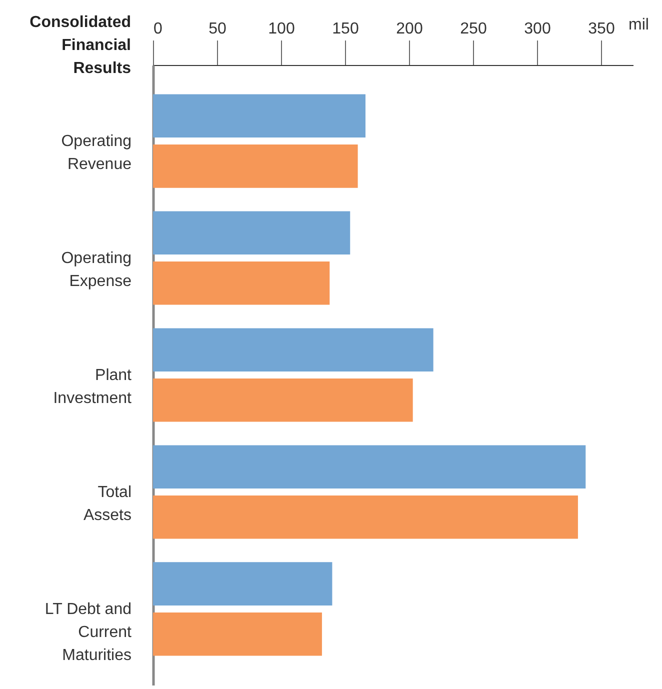 The image size is (662, 689). What do you see at coordinates (107, 504) in the screenshot?
I see `y-tick-label: Total Assets` at bounding box center [107, 504].